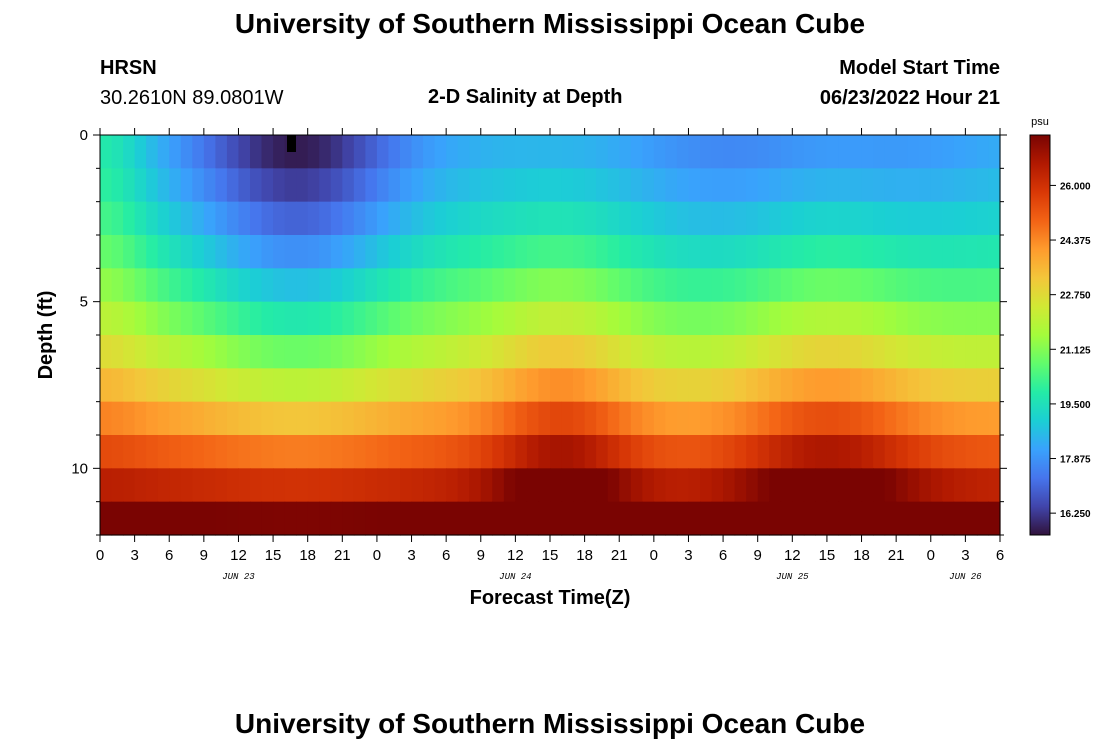  What do you see at coordinates (1075, 514) in the screenshot?
I see `colorbar-tick-label: 16.250` at bounding box center [1075, 514].